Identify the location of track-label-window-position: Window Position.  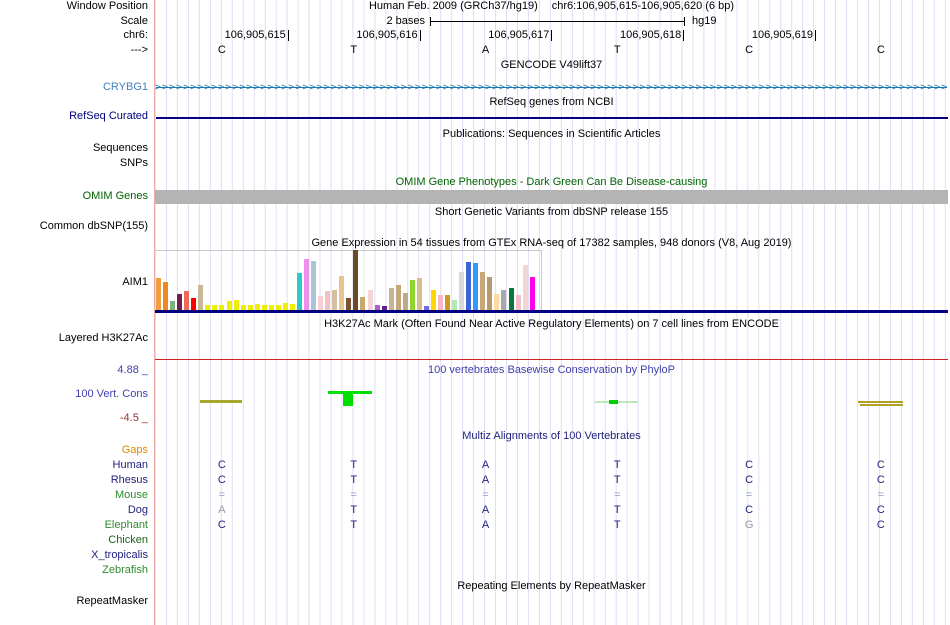
(107, 6).